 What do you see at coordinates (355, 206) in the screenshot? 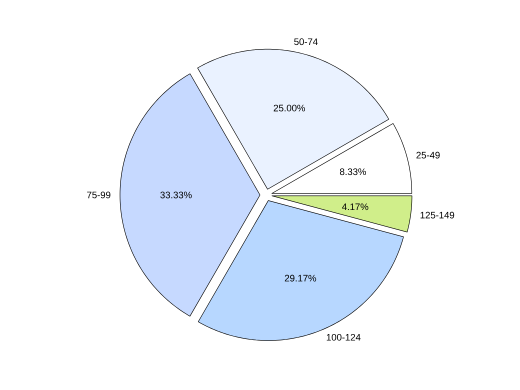
I see `data-label: 4.17%` at bounding box center [355, 206].